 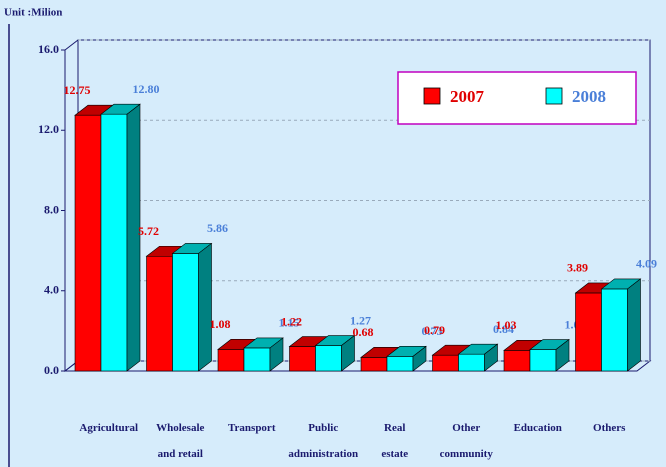 I want to click on value-label: 1.27, so click(x=360, y=320).